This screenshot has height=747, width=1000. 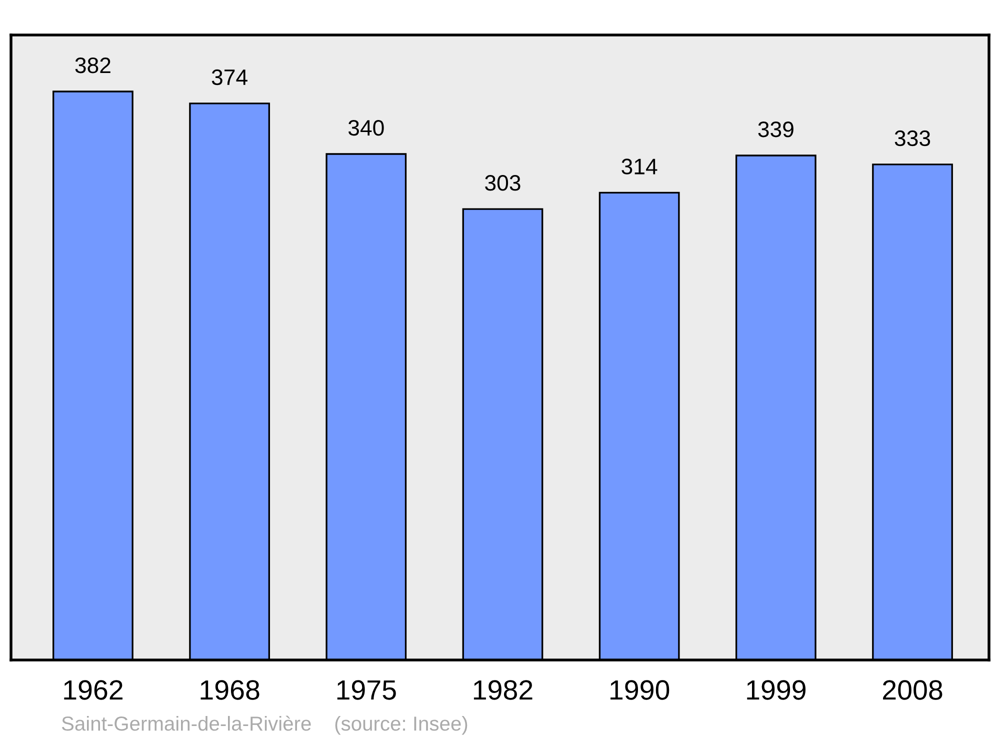 I want to click on x-tick-label: 1982, so click(x=503, y=690).